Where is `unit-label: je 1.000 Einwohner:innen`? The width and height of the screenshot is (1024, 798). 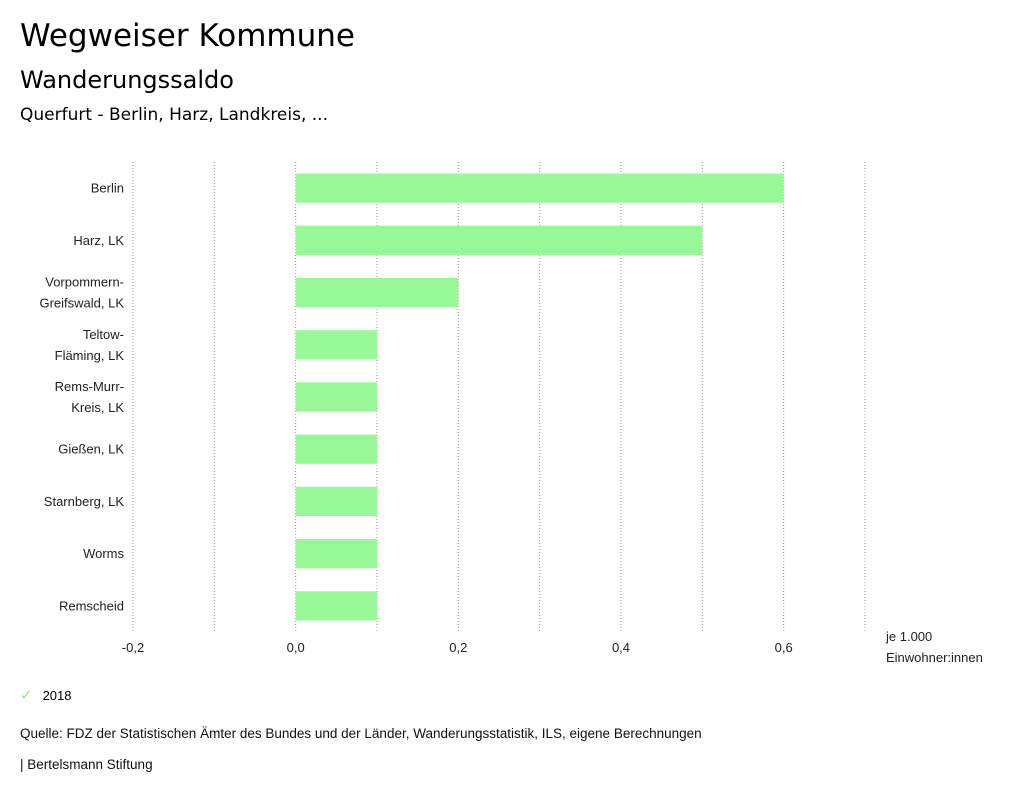
unit-label: je 1.000 Einwohner:innen is located at coordinates (934, 647).